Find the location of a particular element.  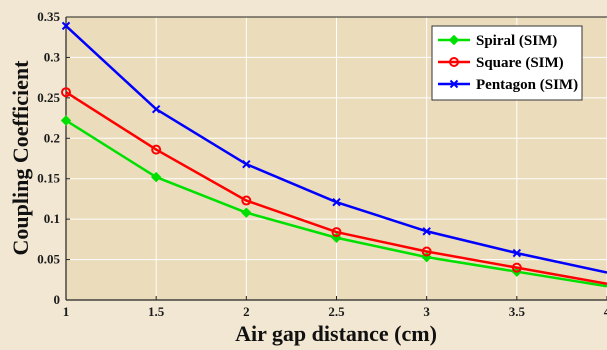

y-tick-label: 0.15 is located at coordinates (48, 178).